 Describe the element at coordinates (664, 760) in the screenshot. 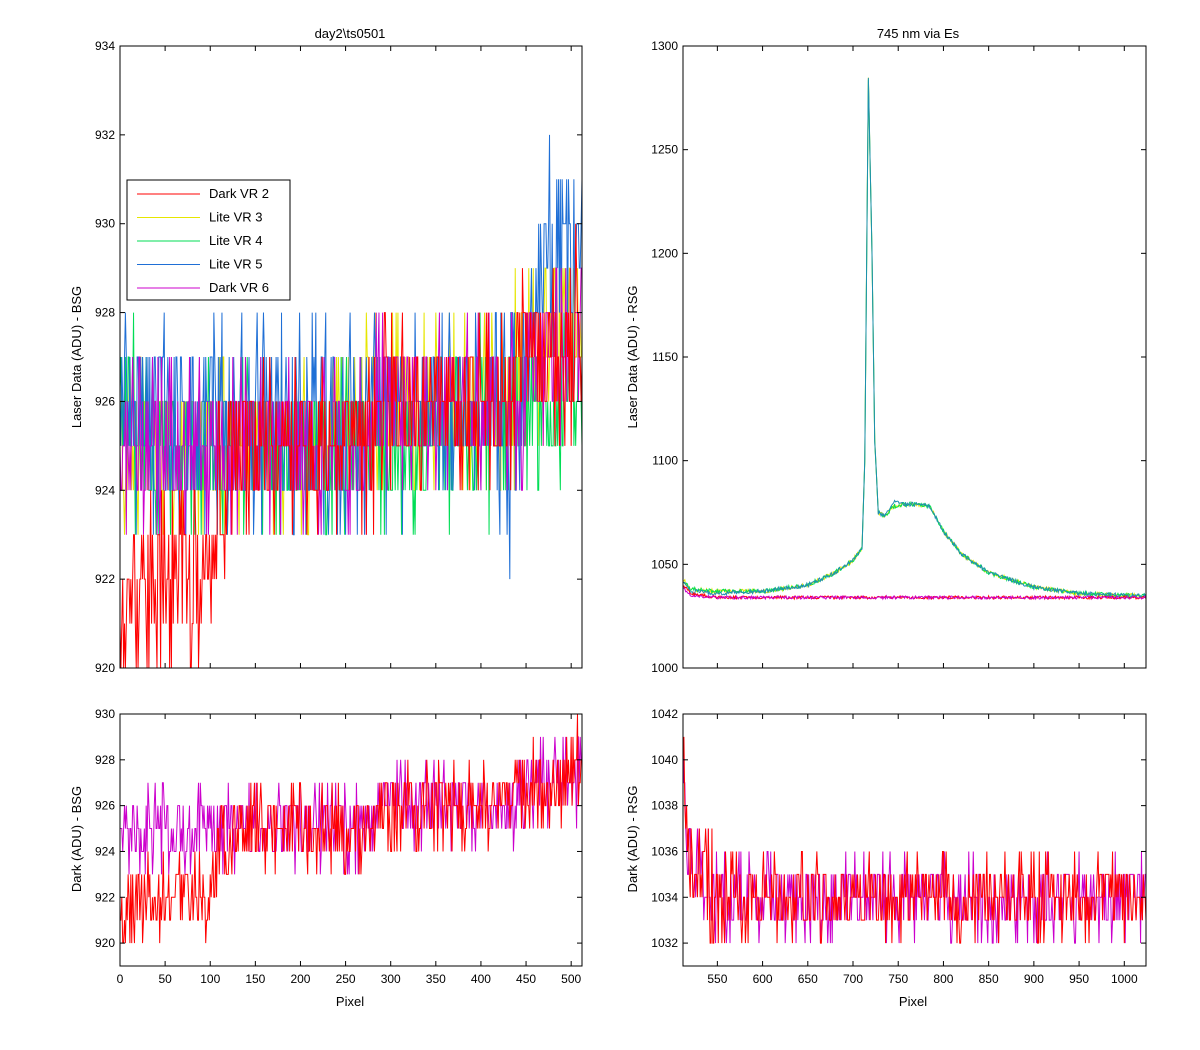

I see `ytick-label: 1040` at that location.